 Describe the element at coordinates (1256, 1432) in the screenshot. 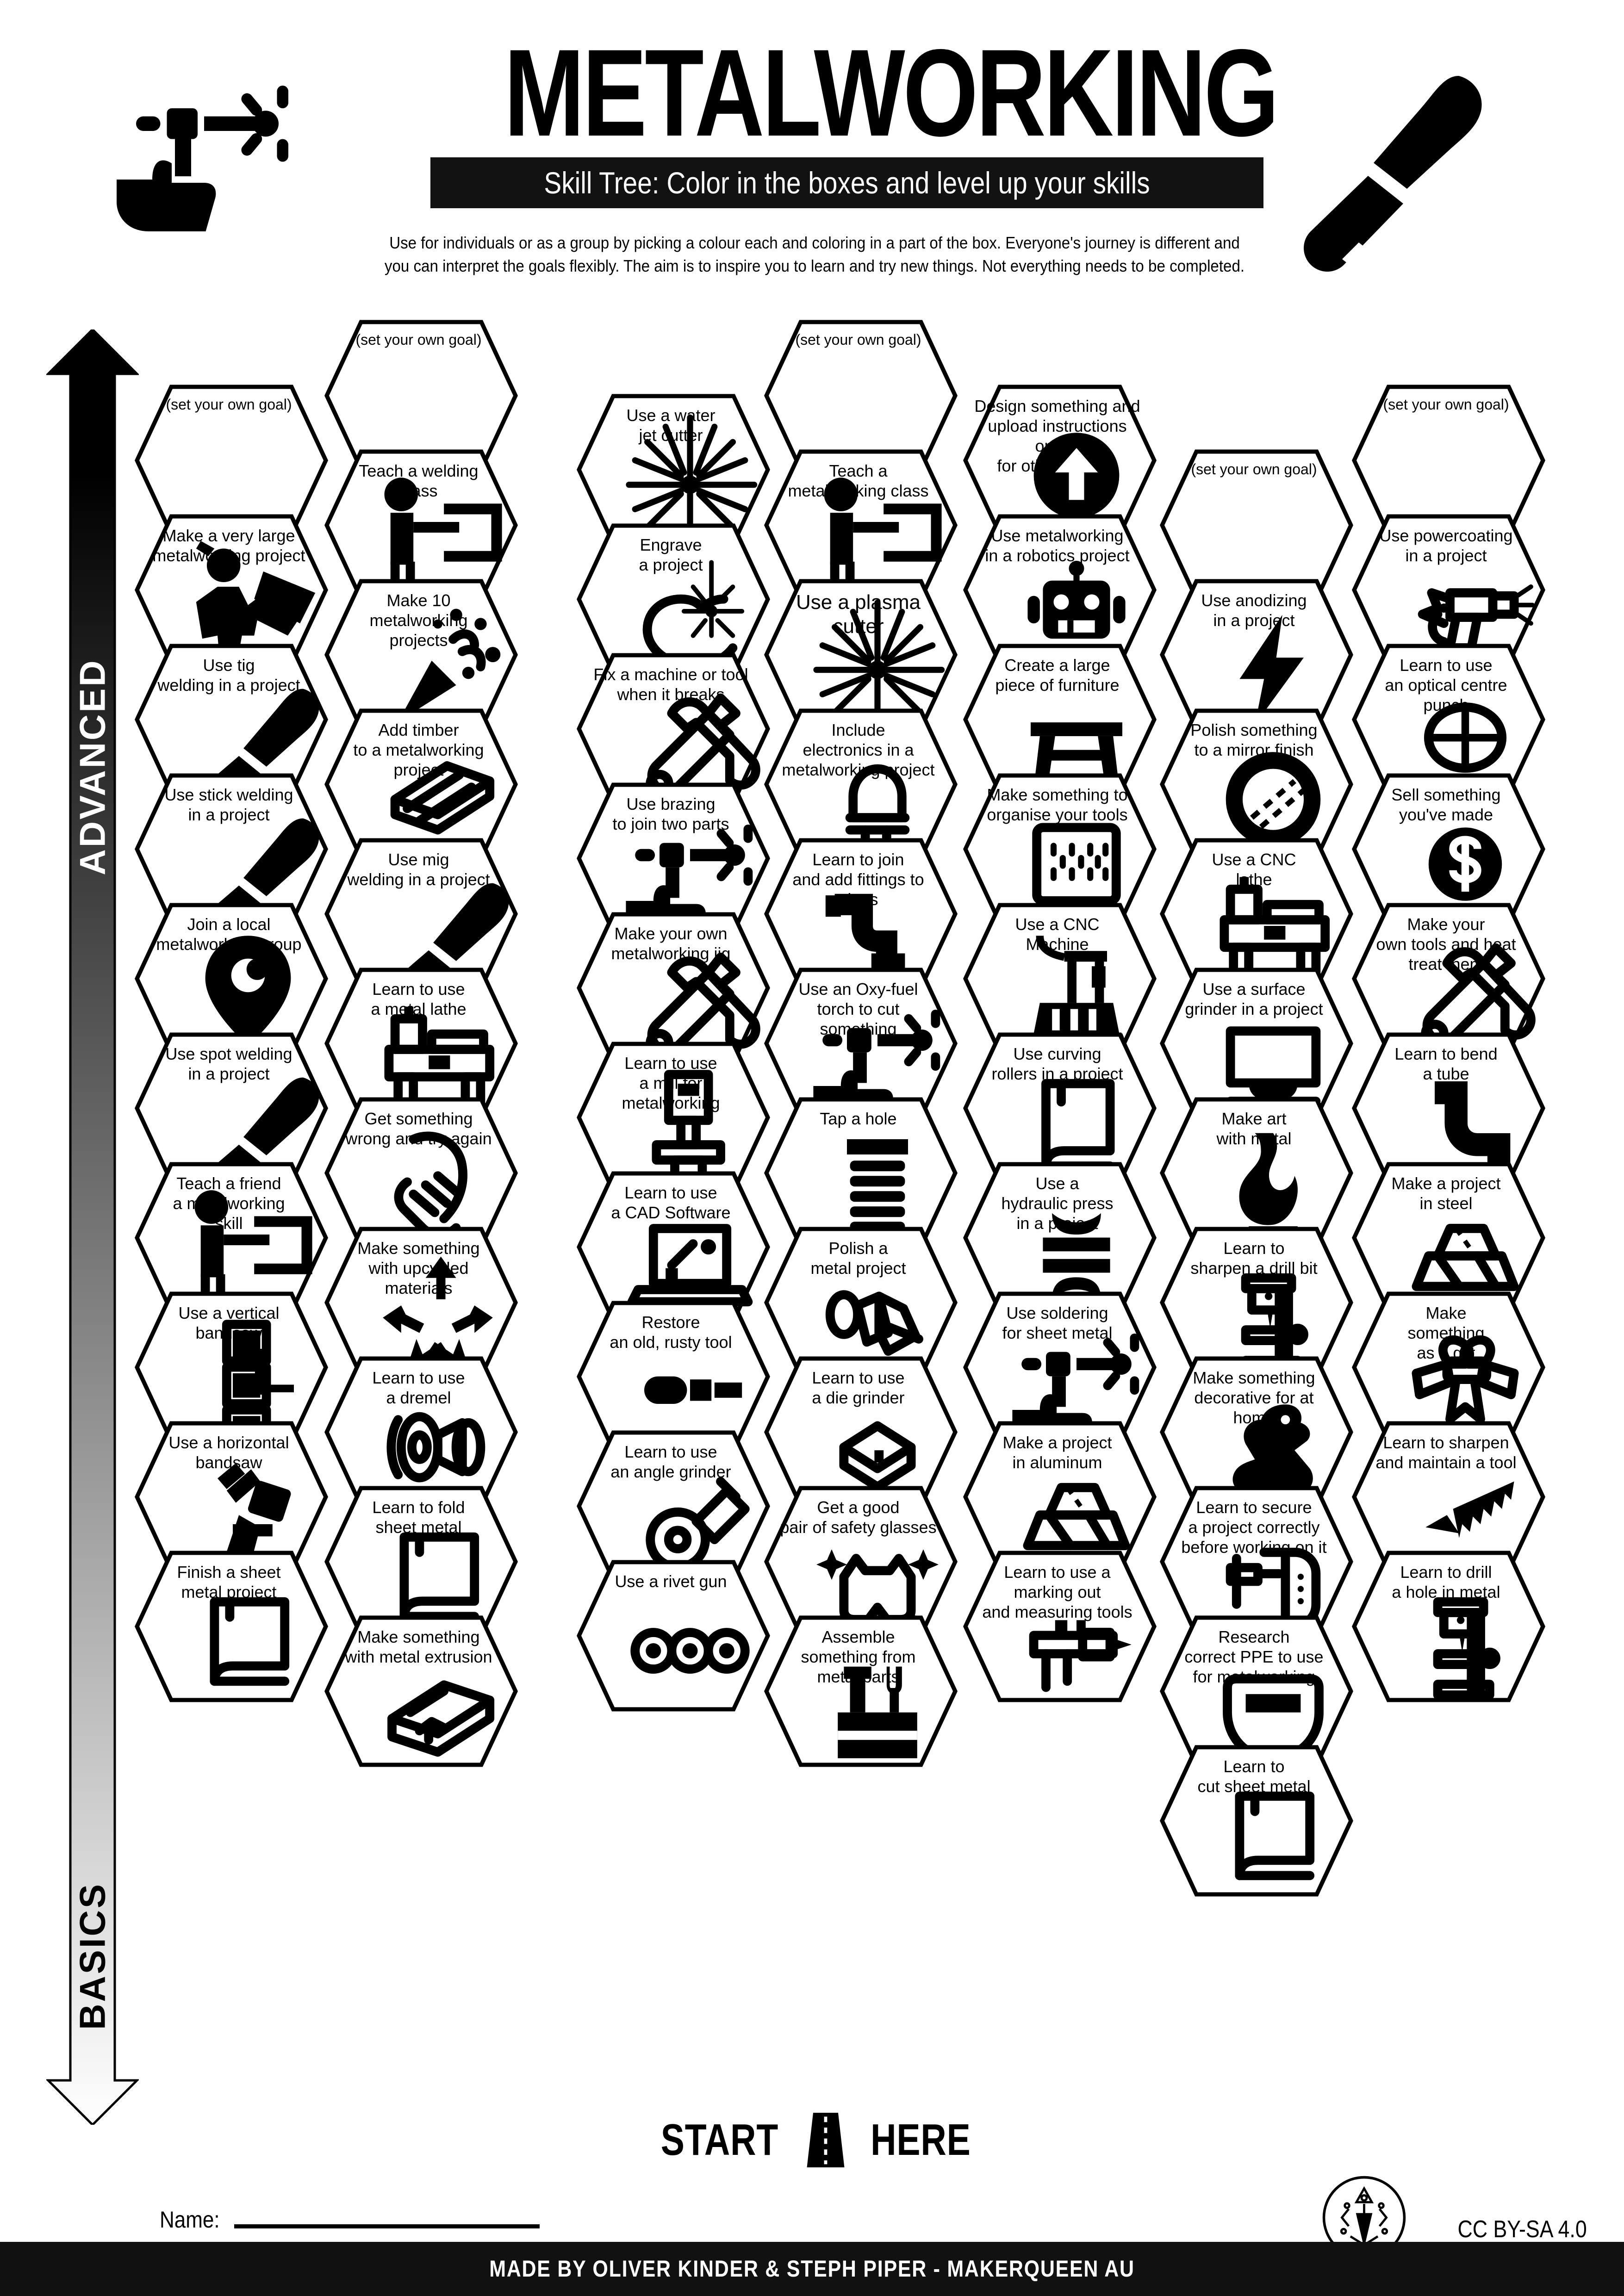

I see `skill-hex-c6-r8: Make something decorative for at home` at that location.